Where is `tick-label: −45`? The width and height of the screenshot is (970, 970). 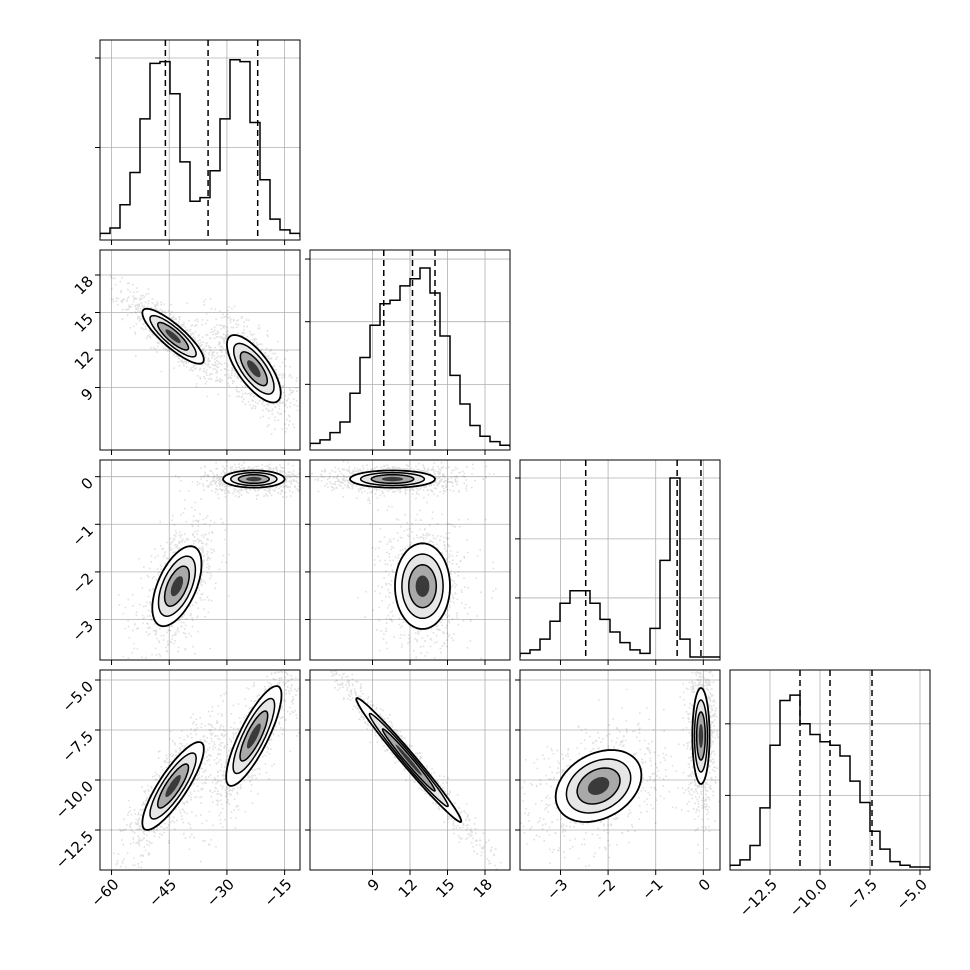 tick-label: −45 is located at coordinates (162, 892).